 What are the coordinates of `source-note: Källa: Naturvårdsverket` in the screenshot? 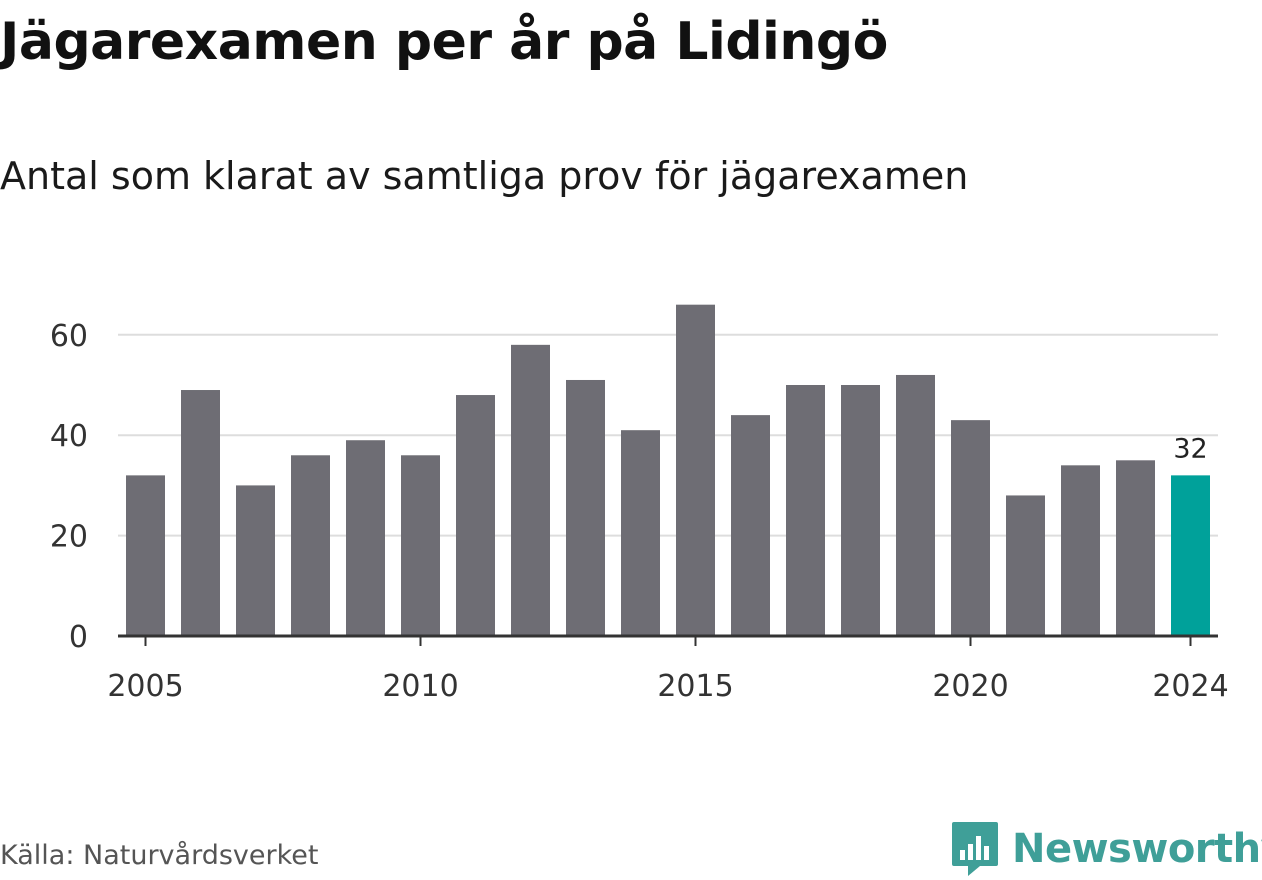 It's located at (159, 855).